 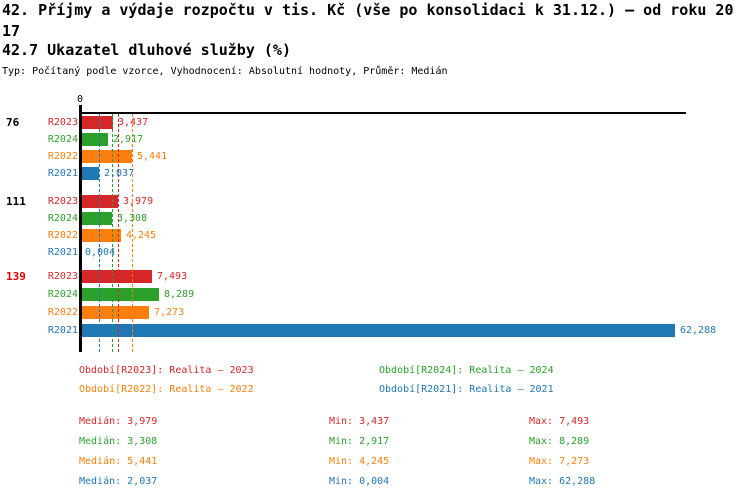 I want to click on bar-value-label: 7,273, so click(x=169, y=312).